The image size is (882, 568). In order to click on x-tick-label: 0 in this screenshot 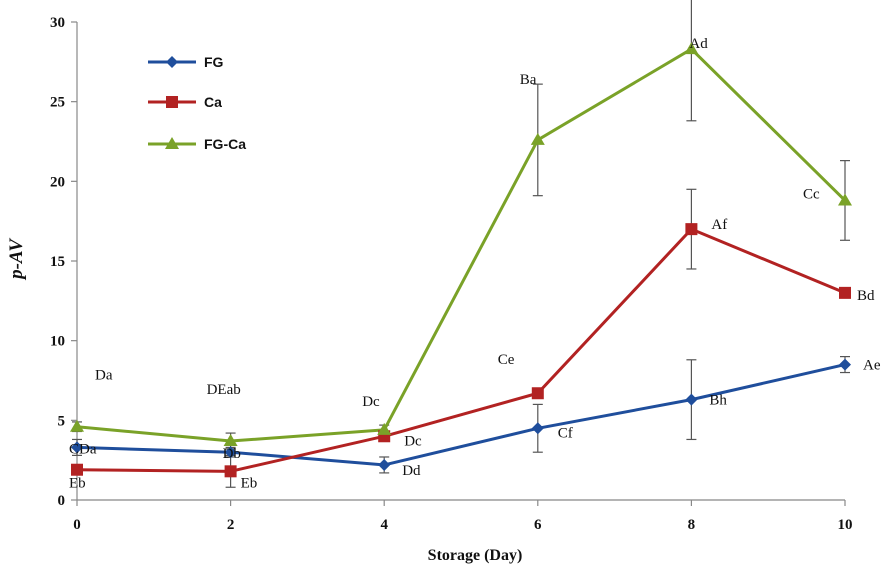, I will do `click(77, 525)`.